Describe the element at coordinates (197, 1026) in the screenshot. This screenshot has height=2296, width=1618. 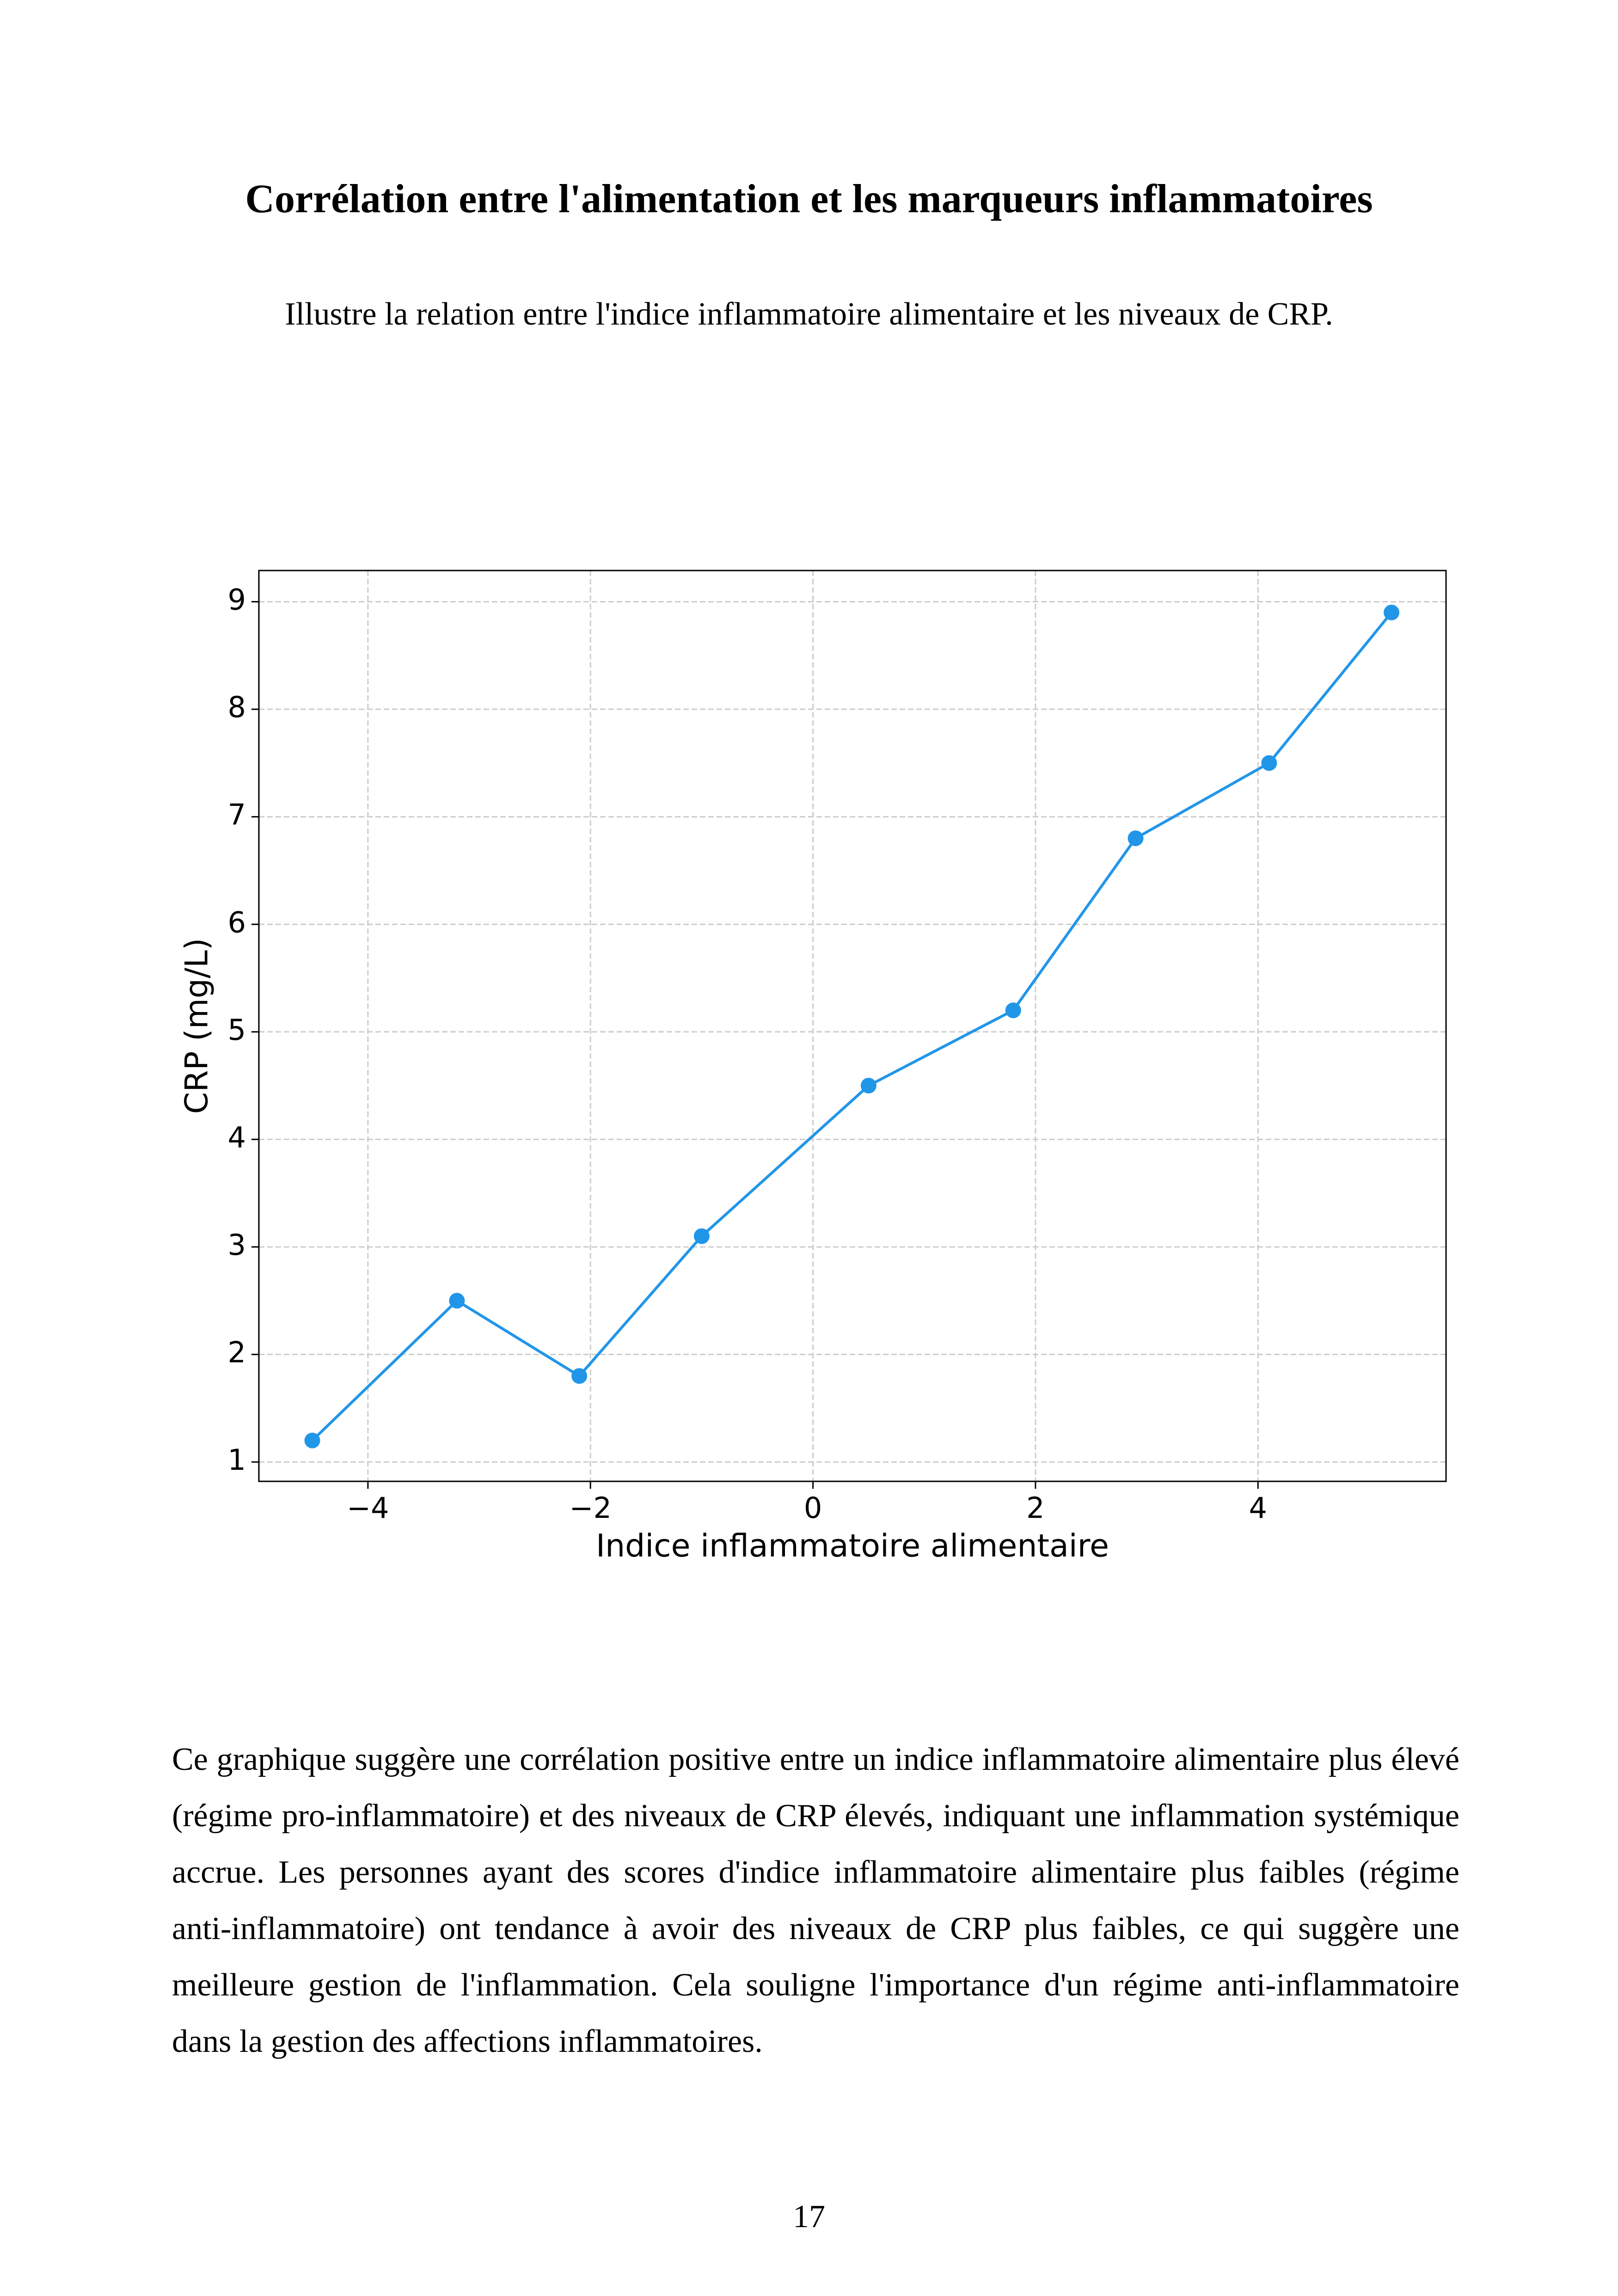
I see `y-axis-label: CRP (mg/L)` at that location.